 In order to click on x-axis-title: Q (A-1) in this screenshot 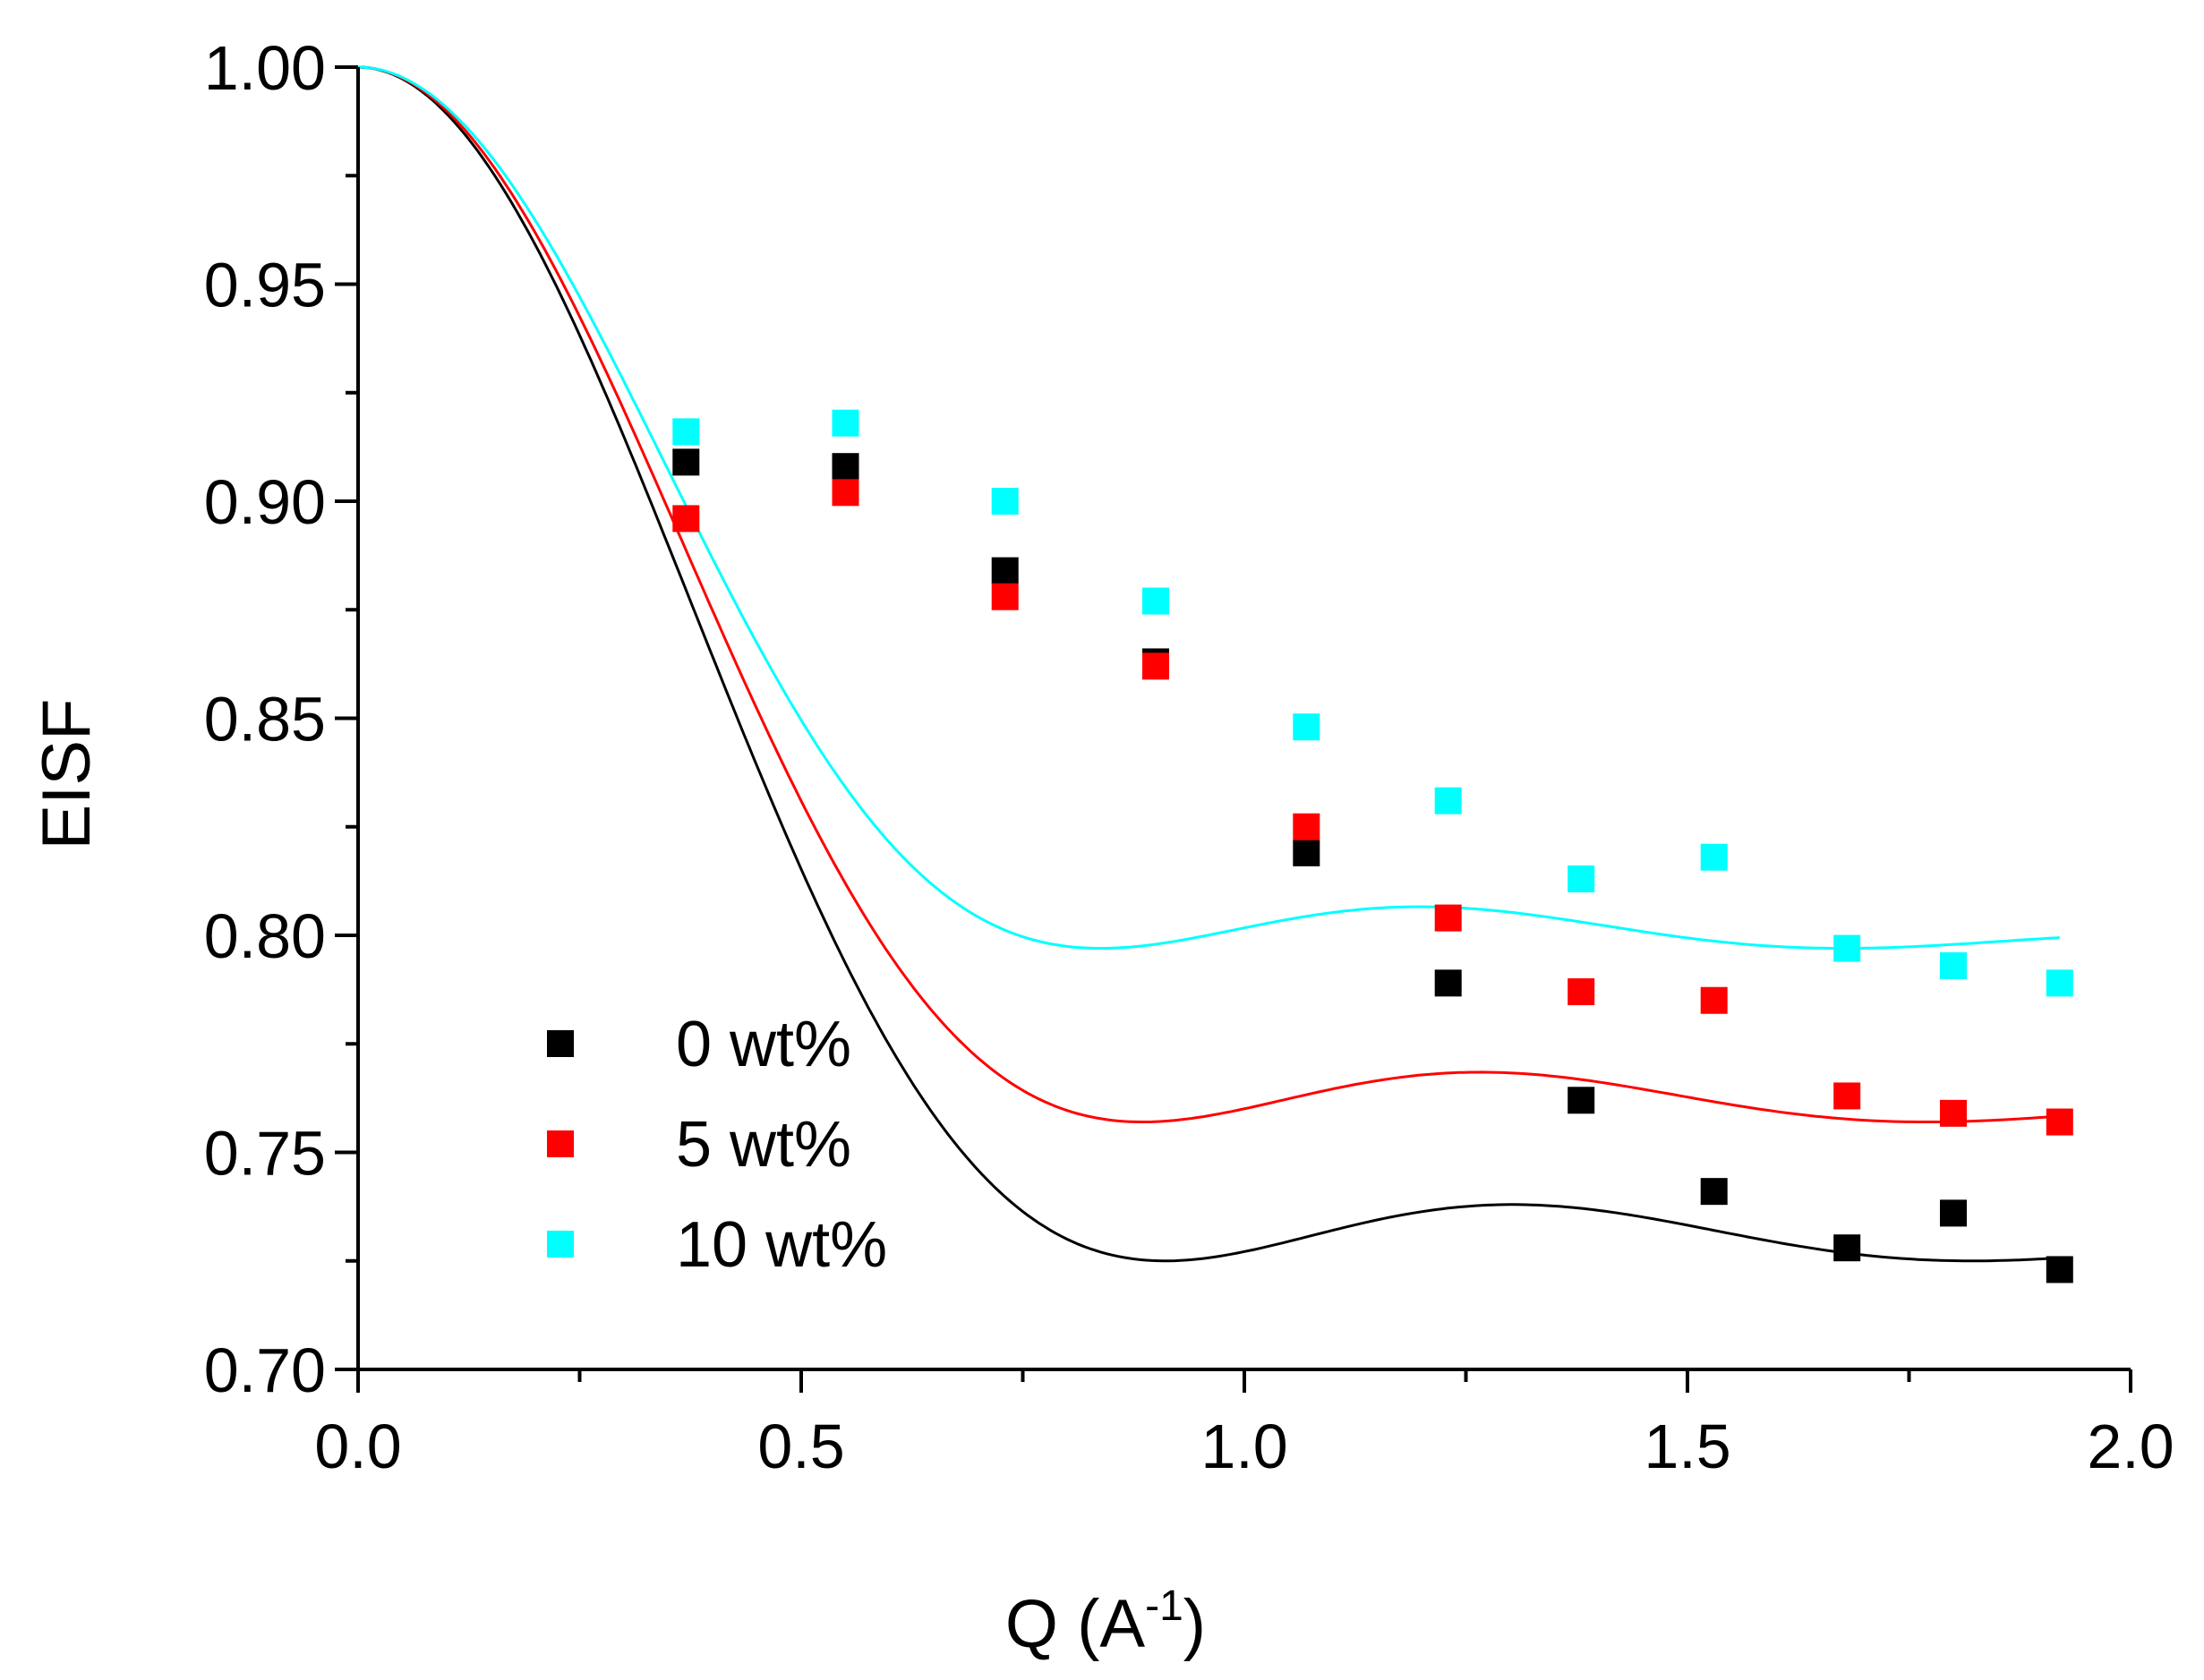, I will do `click(1105, 1622)`.